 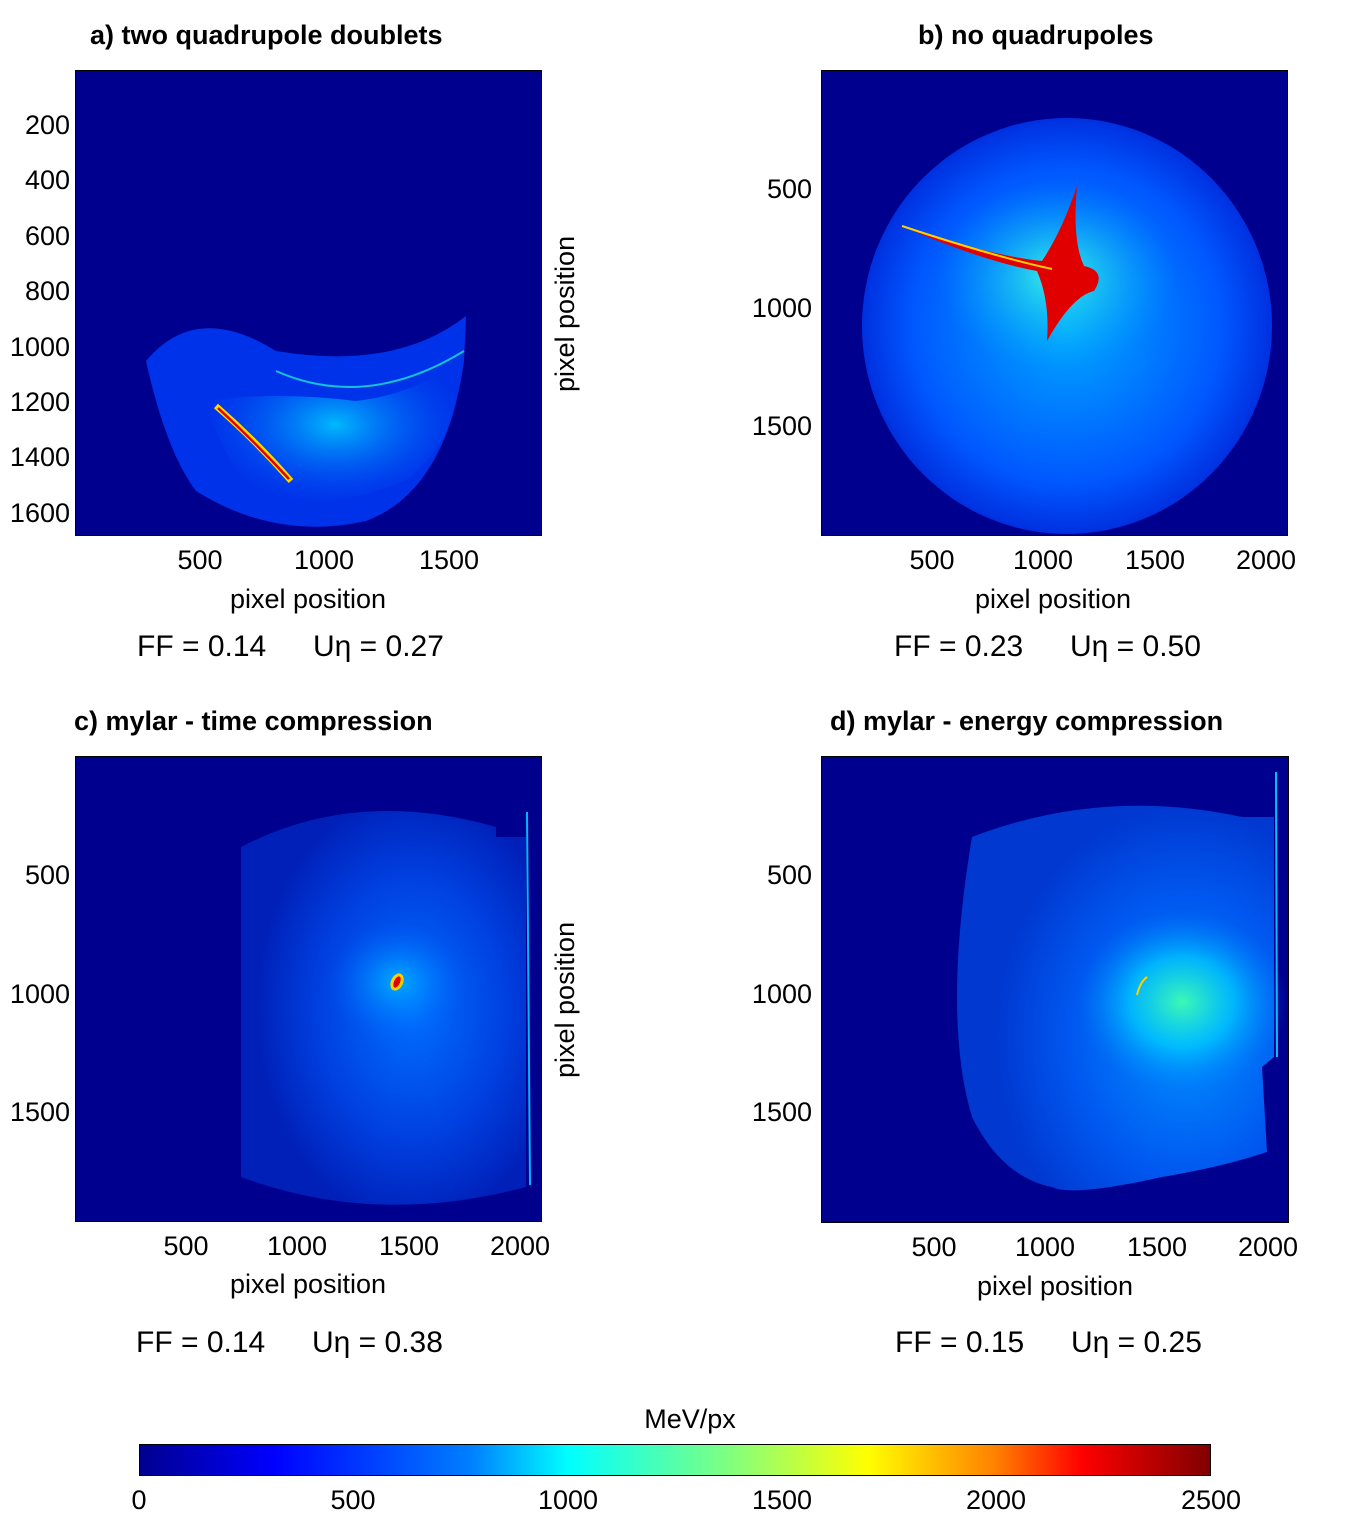 I want to click on panel-c-edge-line, so click(x=528, y=998).